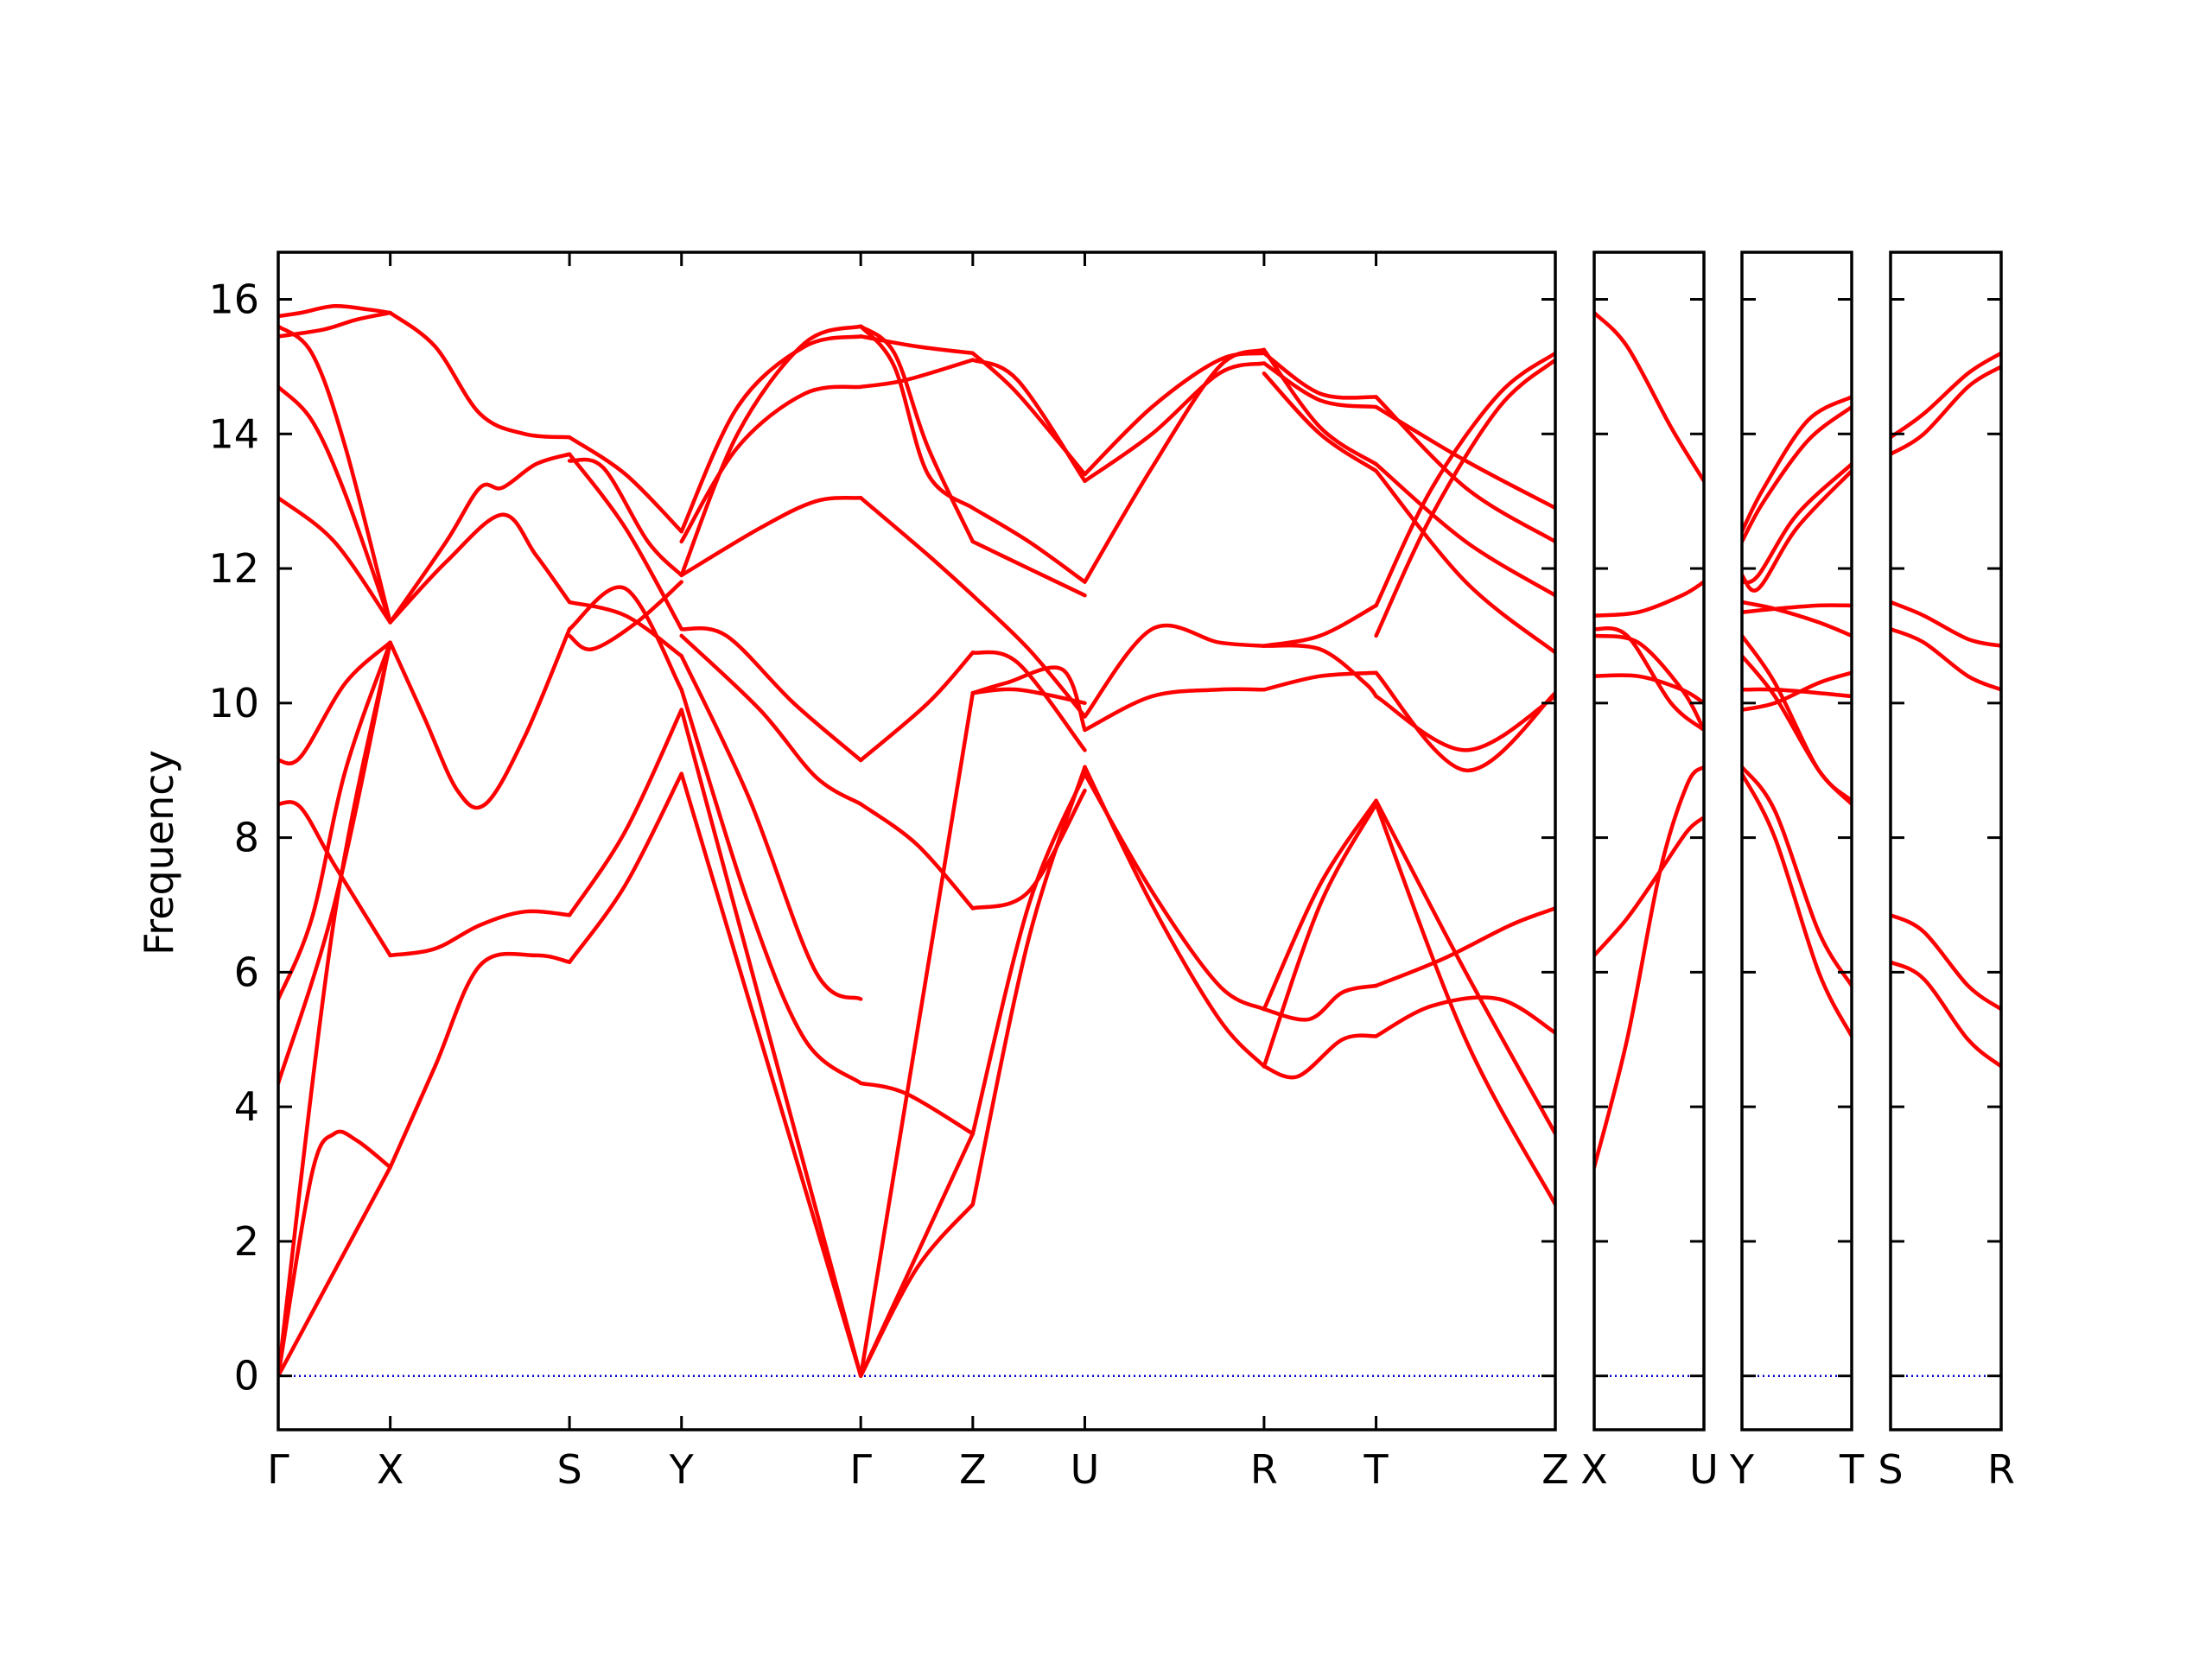 The height and width of the screenshot is (1663, 2212). Describe the element at coordinates (246, 838) in the screenshot. I see `y-tick-label: 8` at that location.